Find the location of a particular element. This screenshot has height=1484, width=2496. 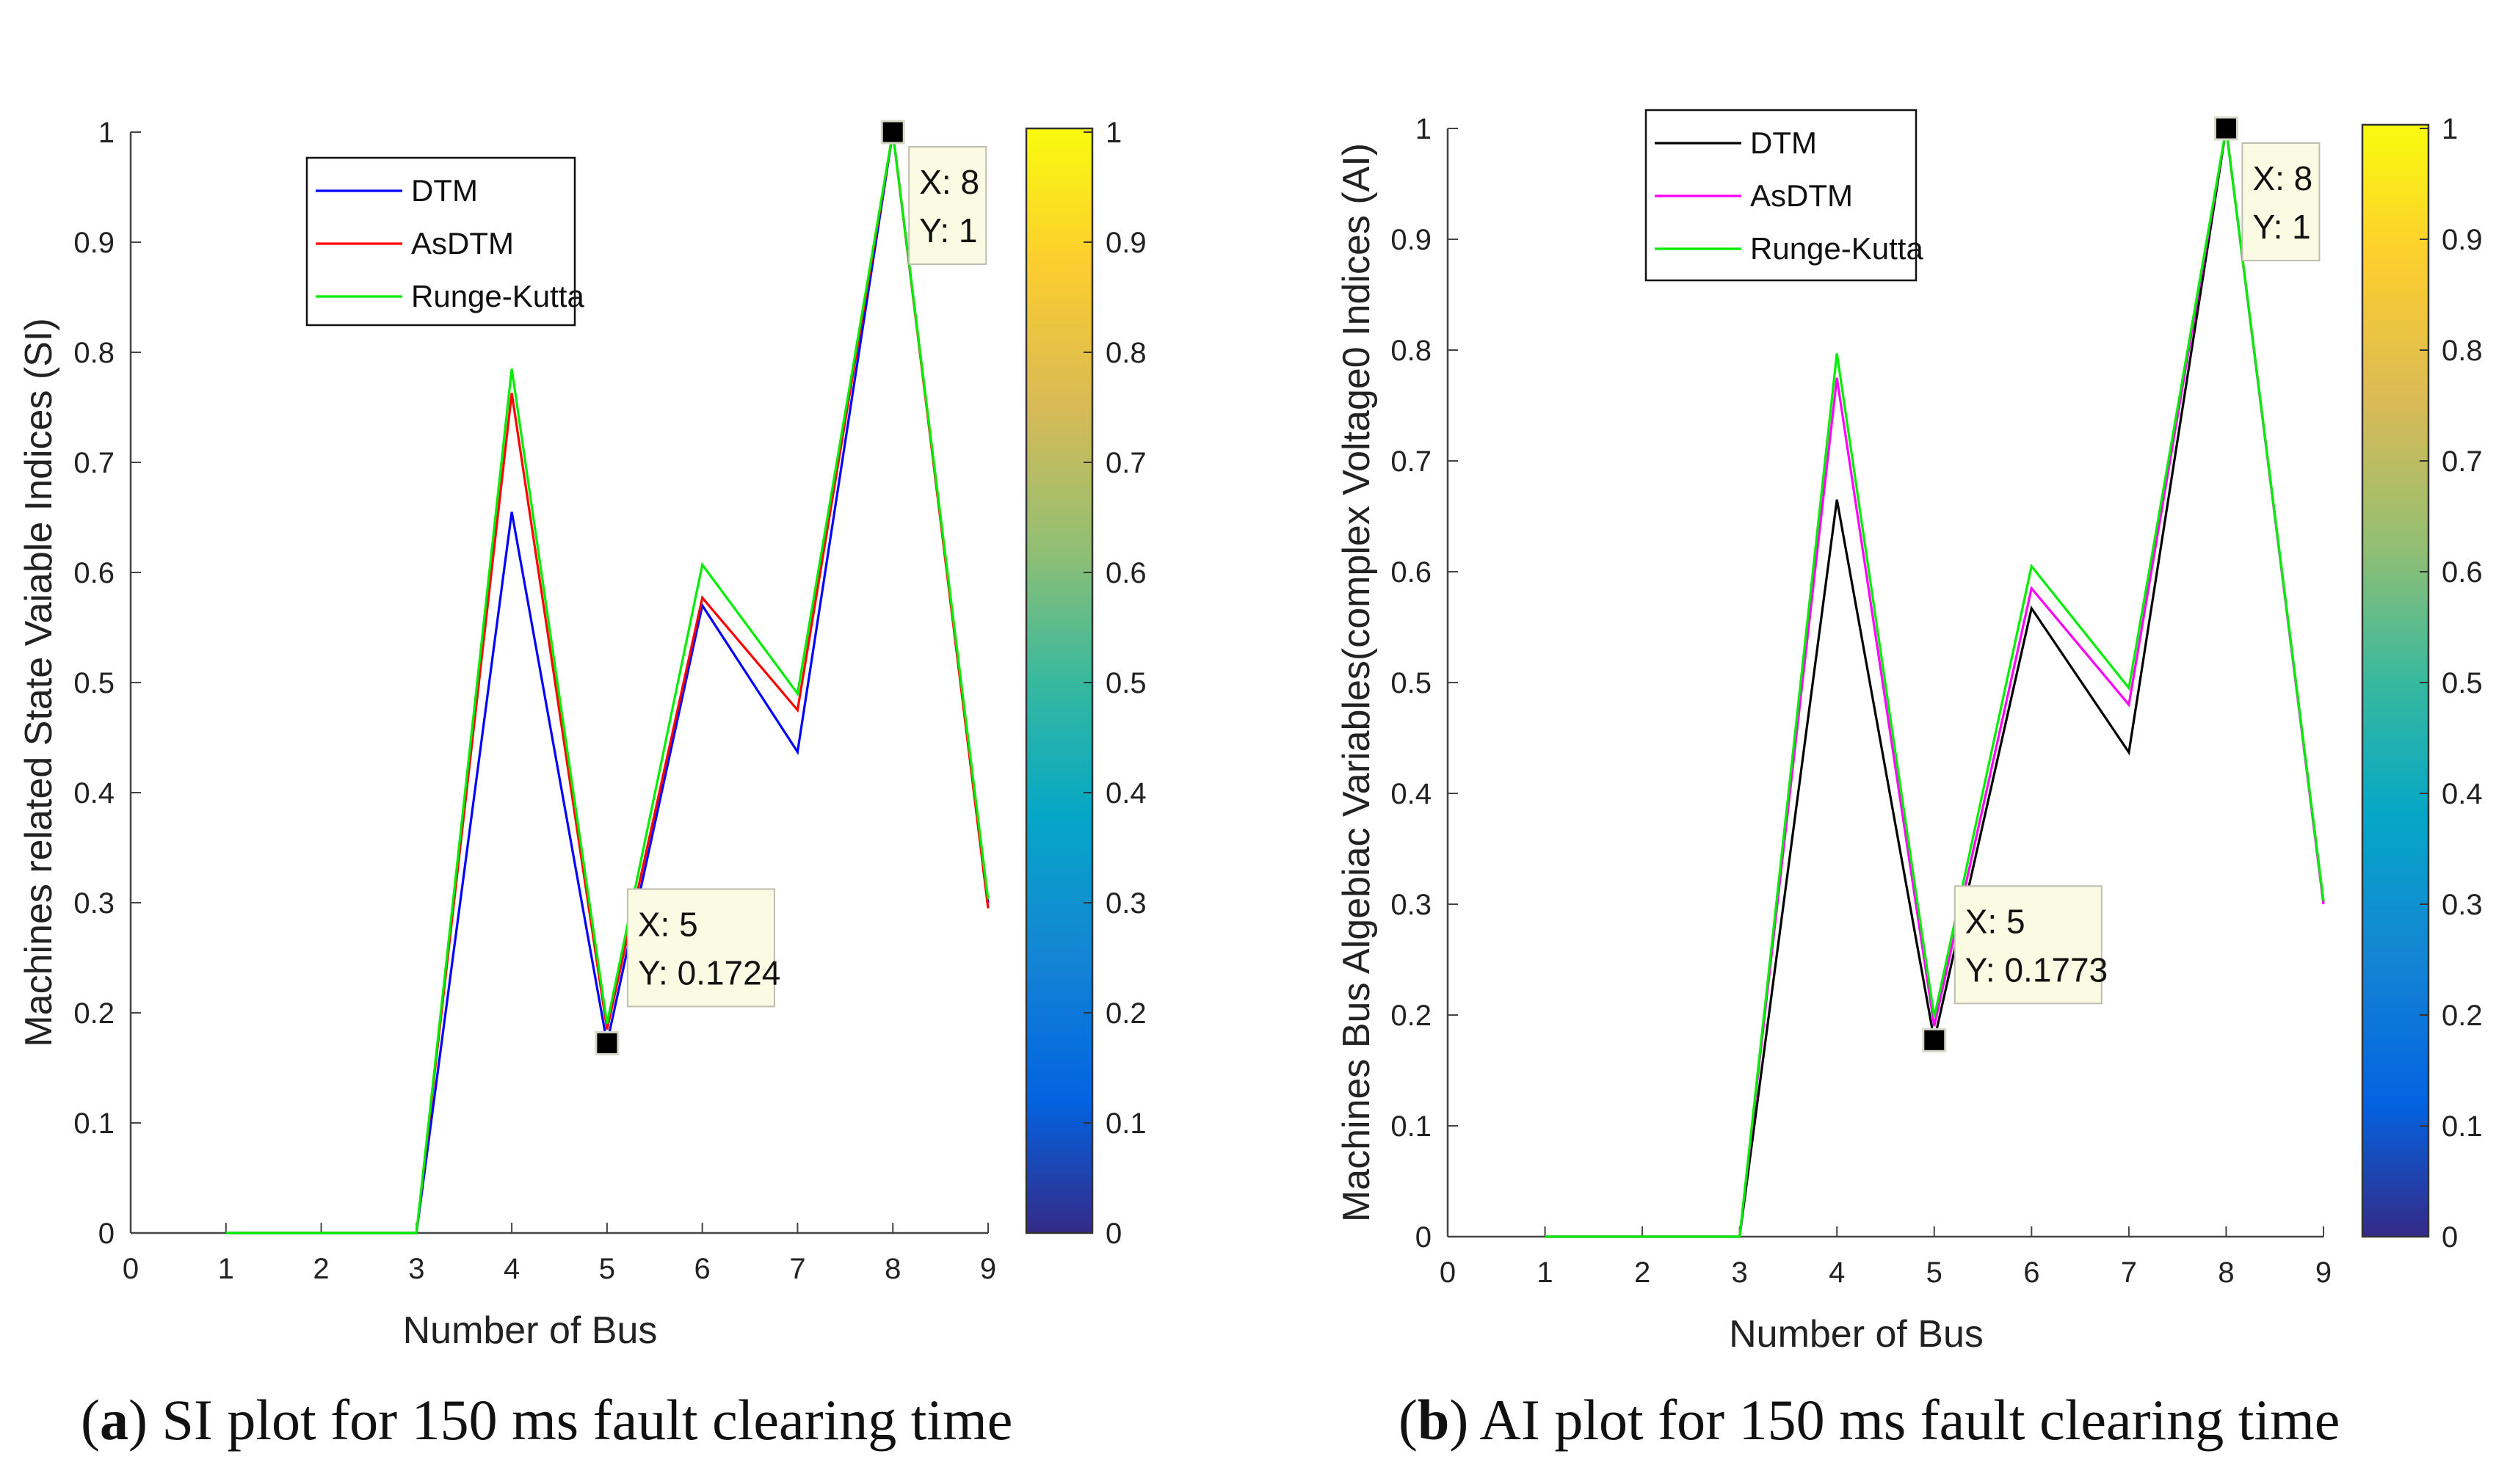

panel-b-datatip-y: Y: 1 is located at coordinates (2281, 227).